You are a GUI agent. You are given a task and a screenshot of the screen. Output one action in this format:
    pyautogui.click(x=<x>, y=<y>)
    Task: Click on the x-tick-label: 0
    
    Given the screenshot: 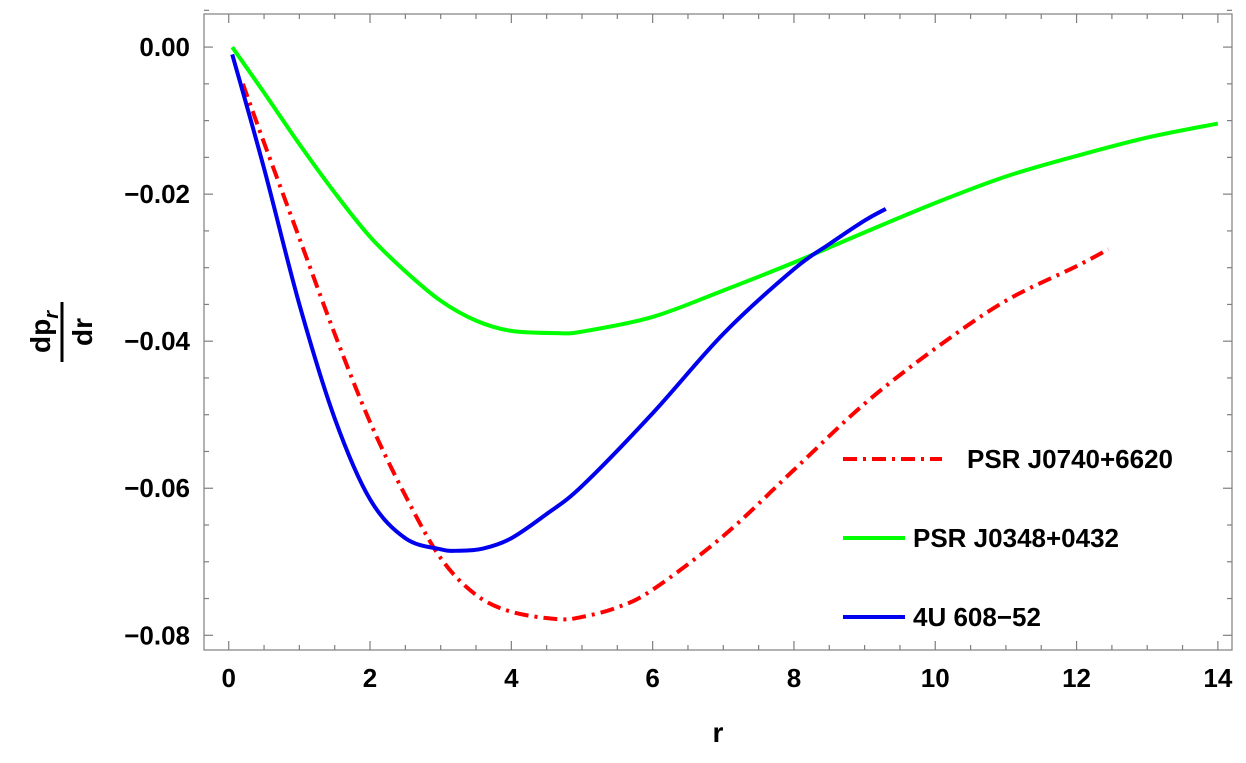 What is the action you would take?
    pyautogui.click(x=228, y=678)
    